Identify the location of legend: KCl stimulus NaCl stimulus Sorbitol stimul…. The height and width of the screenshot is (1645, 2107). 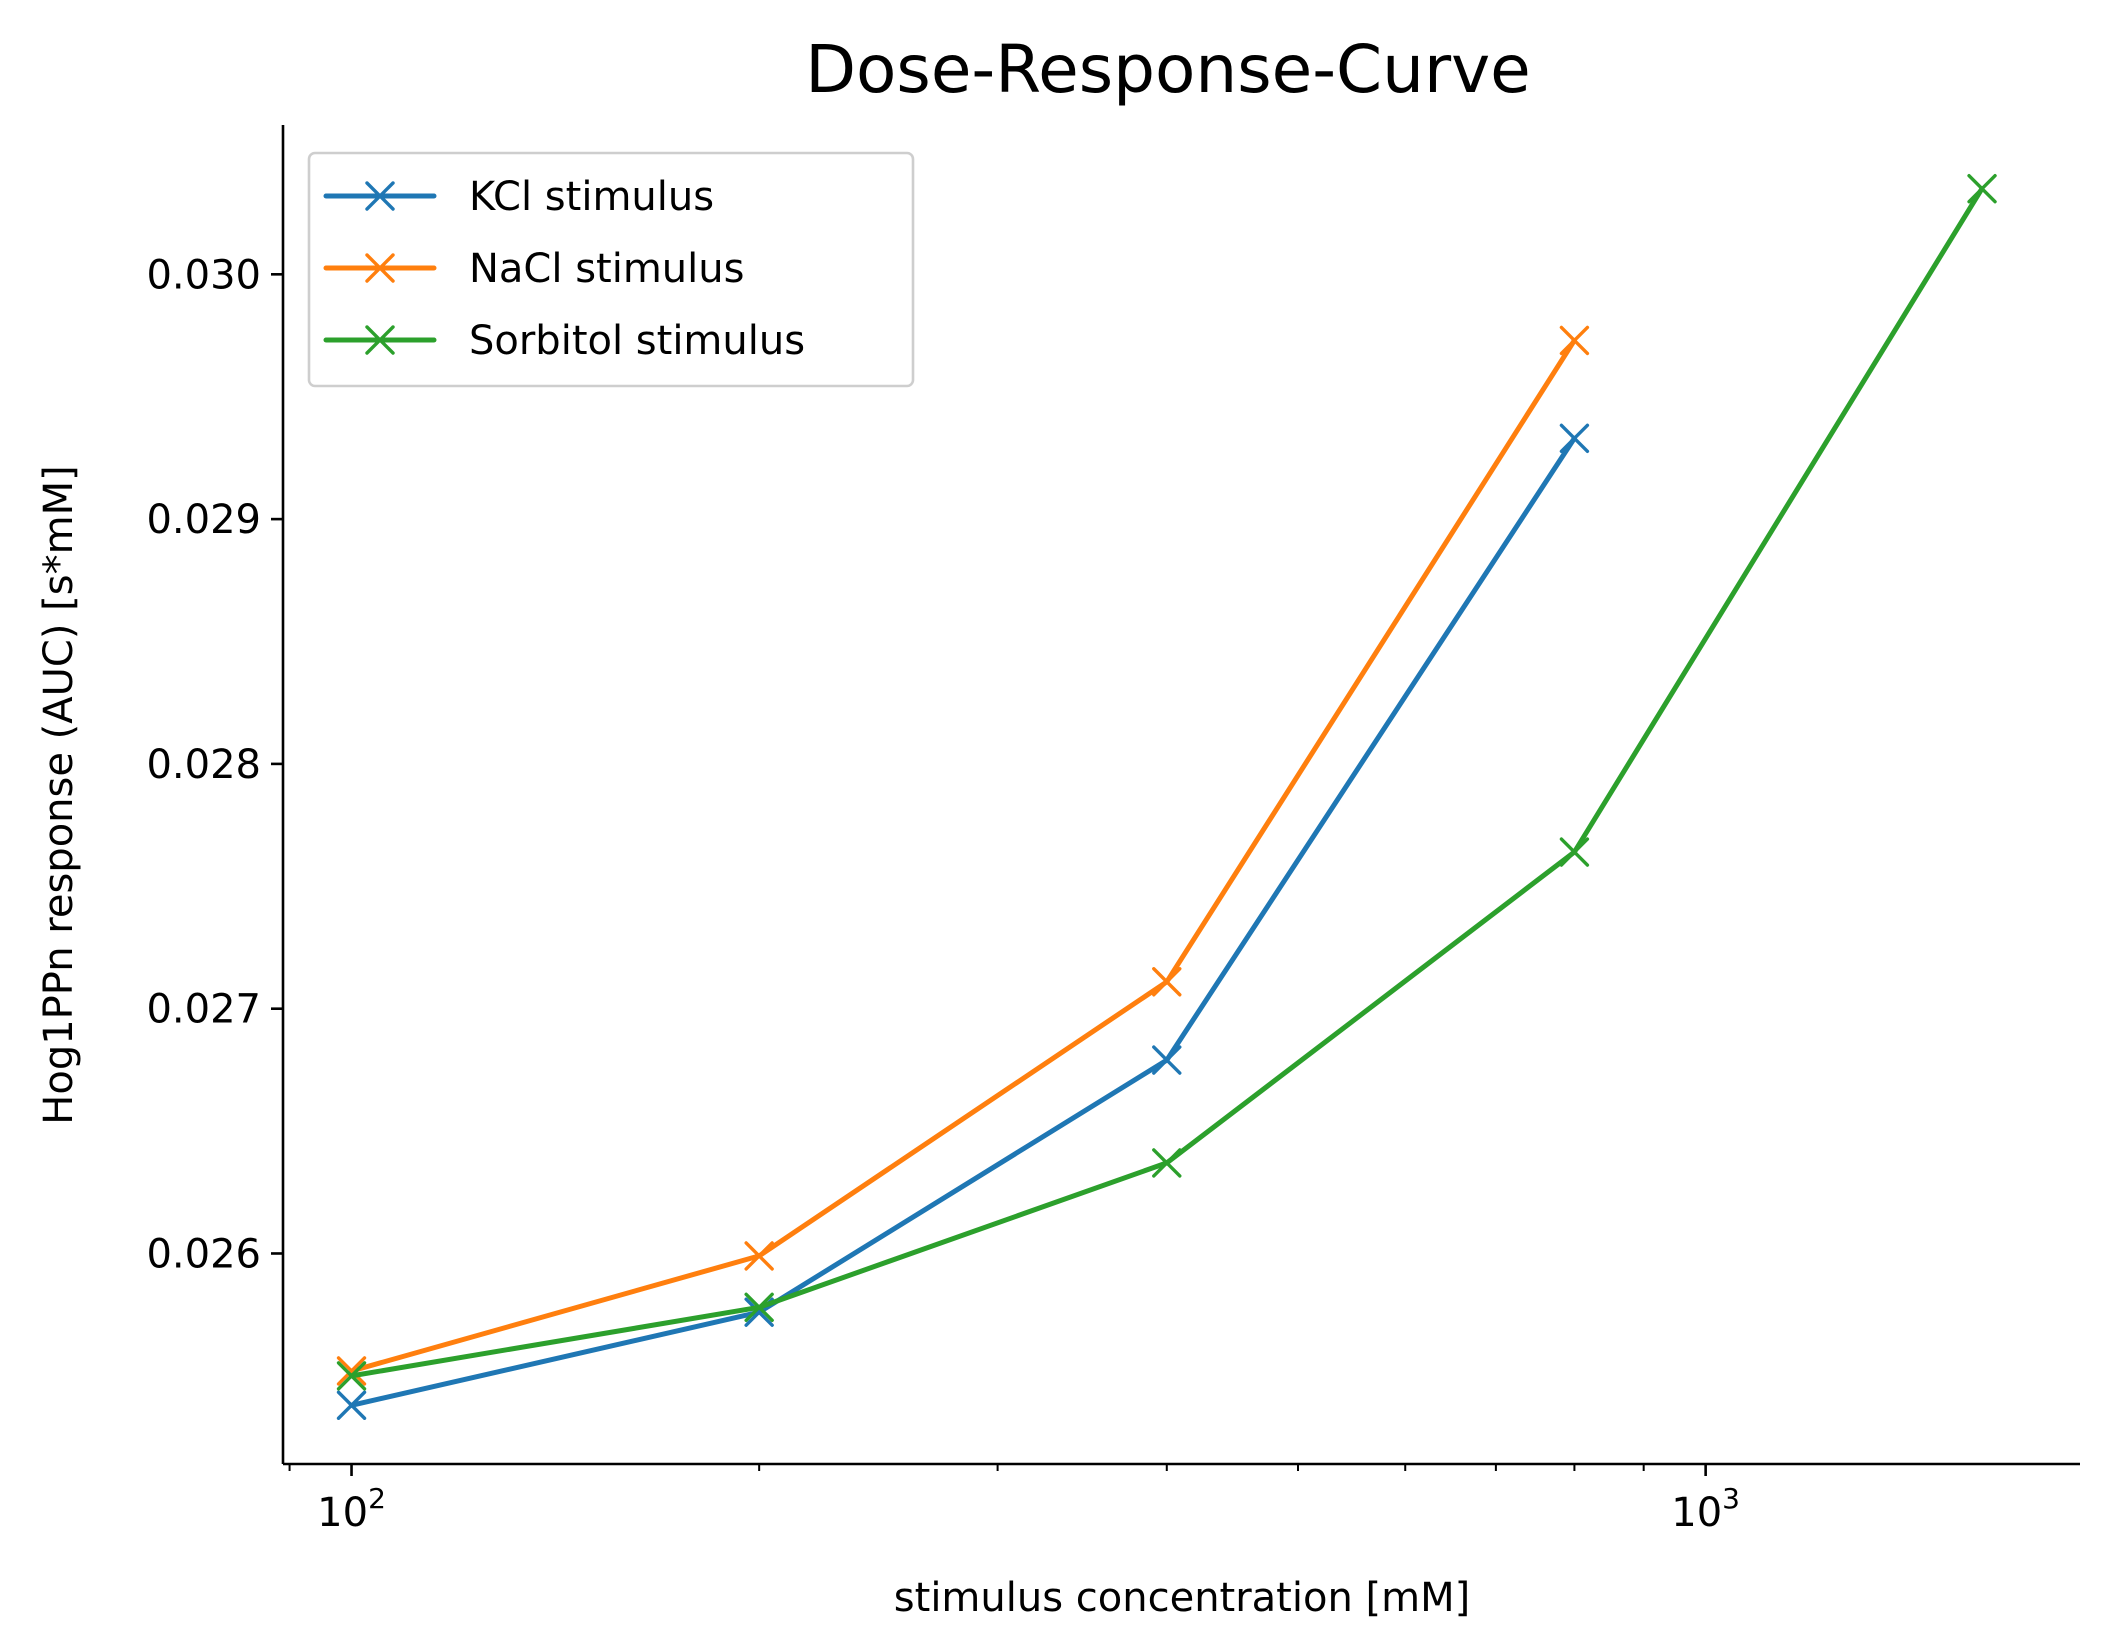
(611, 269).